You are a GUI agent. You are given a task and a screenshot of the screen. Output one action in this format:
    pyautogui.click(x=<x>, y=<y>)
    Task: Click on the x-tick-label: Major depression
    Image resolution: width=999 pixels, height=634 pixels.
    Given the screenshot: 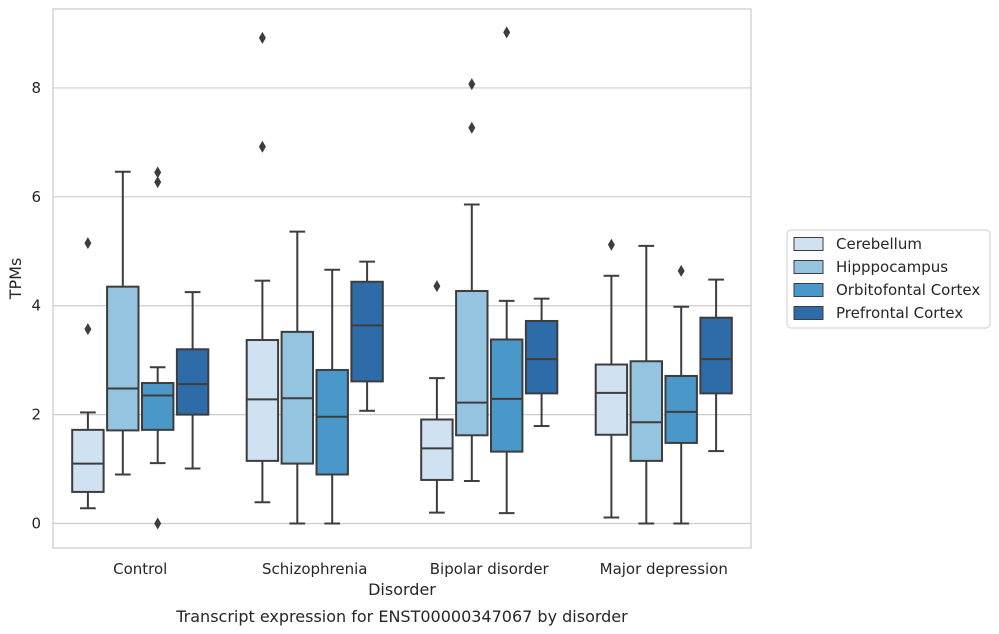 What is the action you would take?
    pyautogui.click(x=664, y=569)
    